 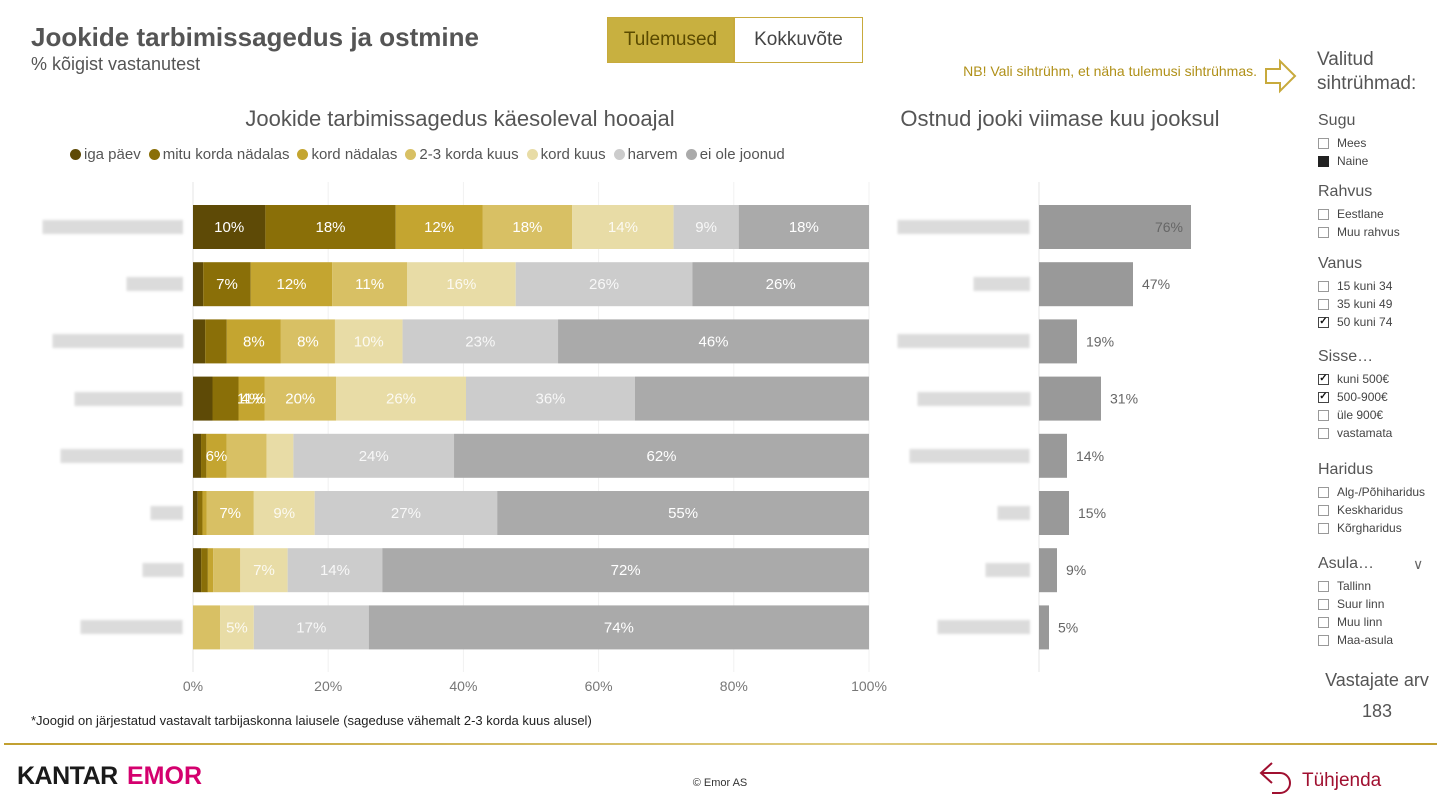 I want to click on bar-data-label: 24%, so click(x=374, y=456).